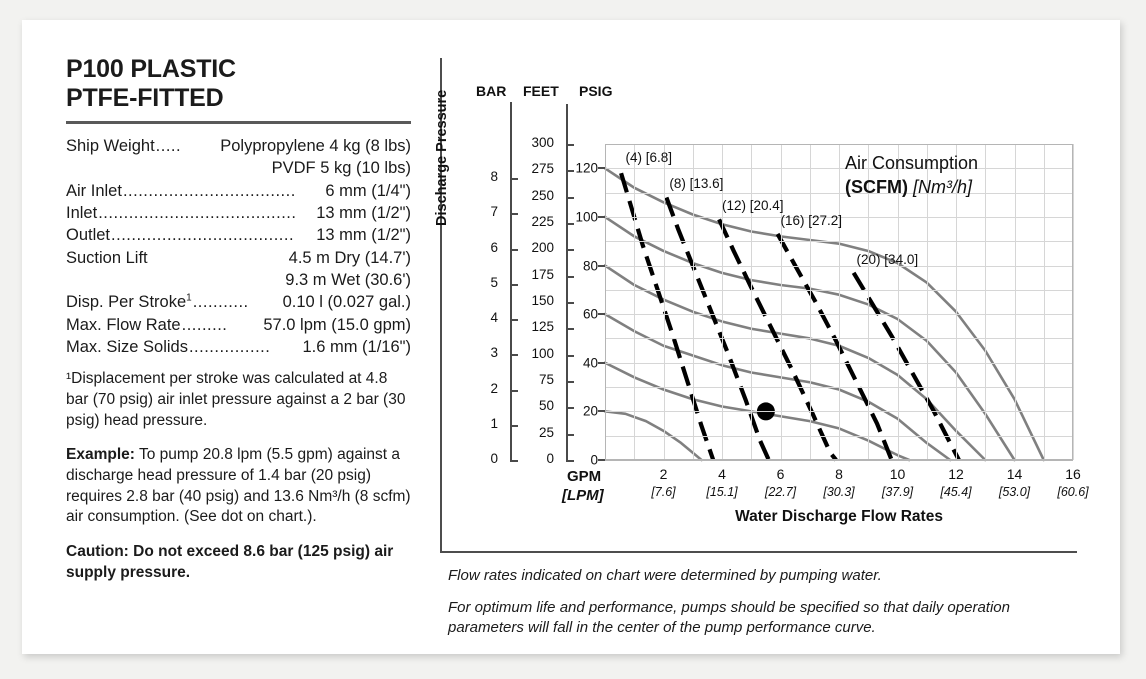  I want to click on bar-tick-label: 1, so click(494, 423).